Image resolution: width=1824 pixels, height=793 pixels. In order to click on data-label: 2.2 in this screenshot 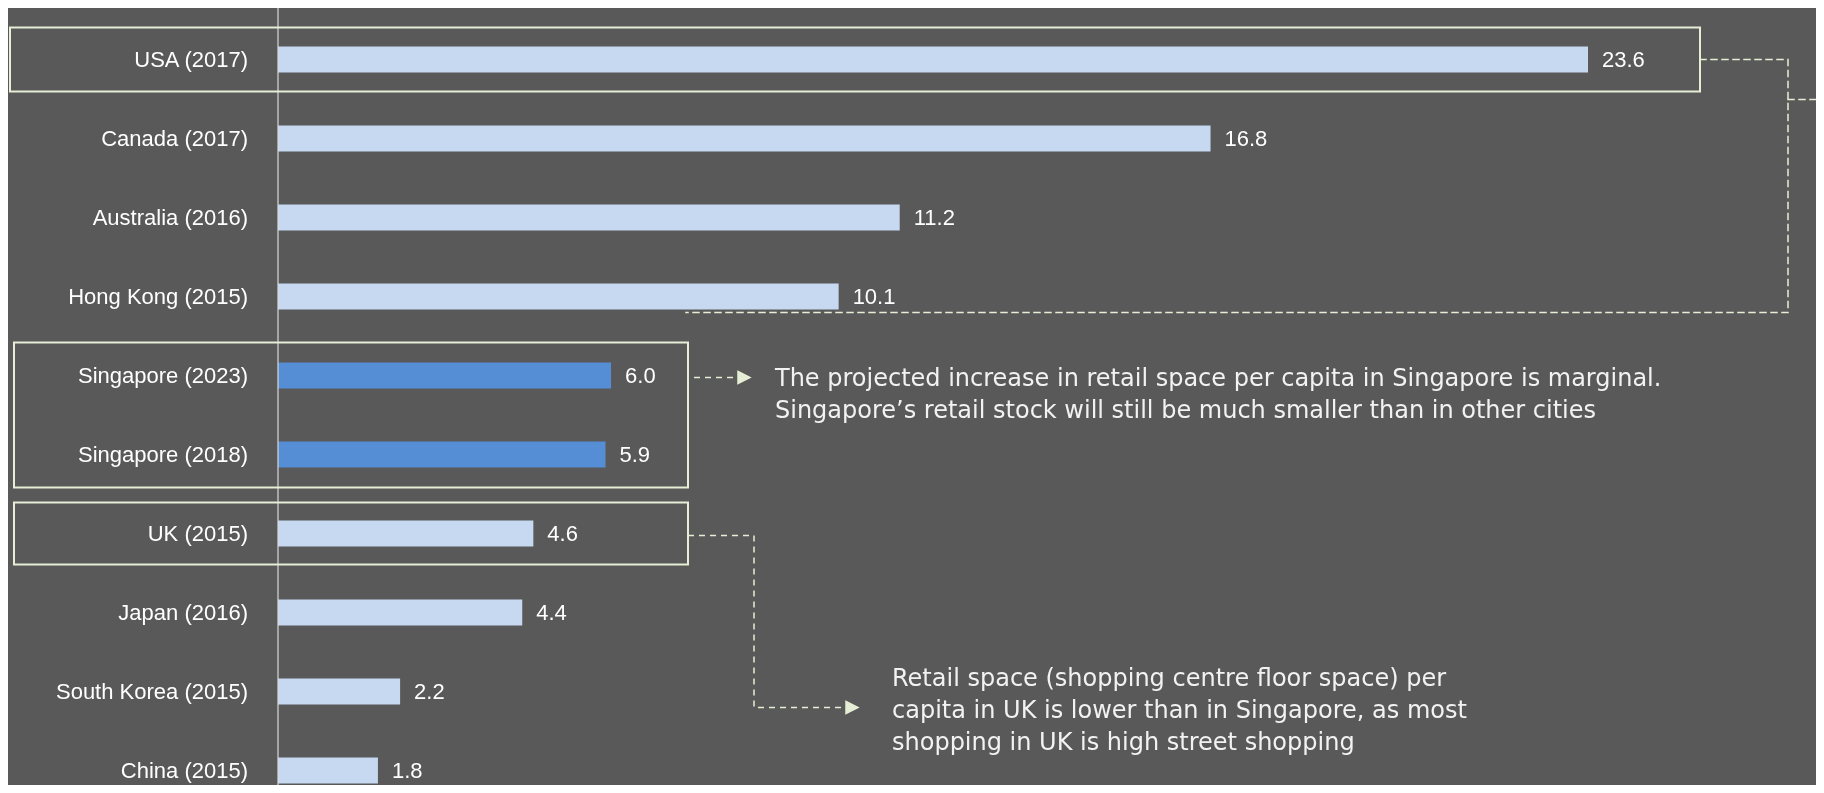, I will do `click(429, 692)`.